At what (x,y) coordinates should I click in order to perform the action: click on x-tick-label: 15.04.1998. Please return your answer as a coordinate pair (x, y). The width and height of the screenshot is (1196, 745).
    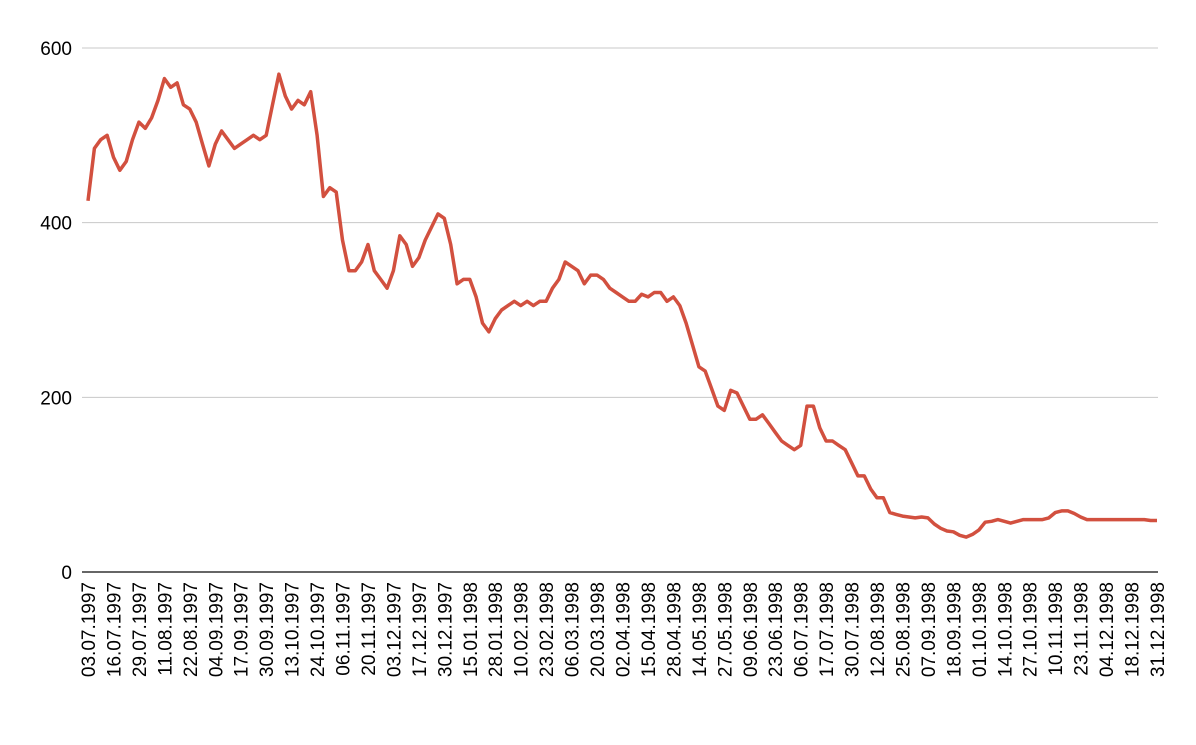
    Looking at the image, I should click on (649, 629).